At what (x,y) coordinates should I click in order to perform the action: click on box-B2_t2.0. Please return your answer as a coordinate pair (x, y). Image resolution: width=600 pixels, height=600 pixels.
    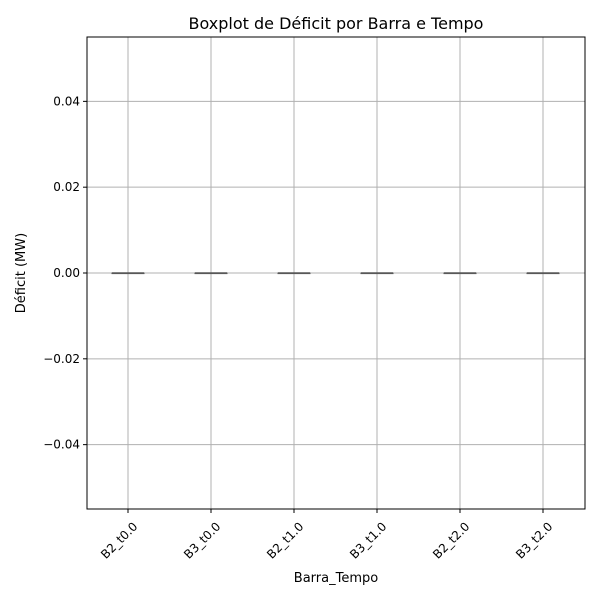
    Looking at the image, I should click on (460, 273).